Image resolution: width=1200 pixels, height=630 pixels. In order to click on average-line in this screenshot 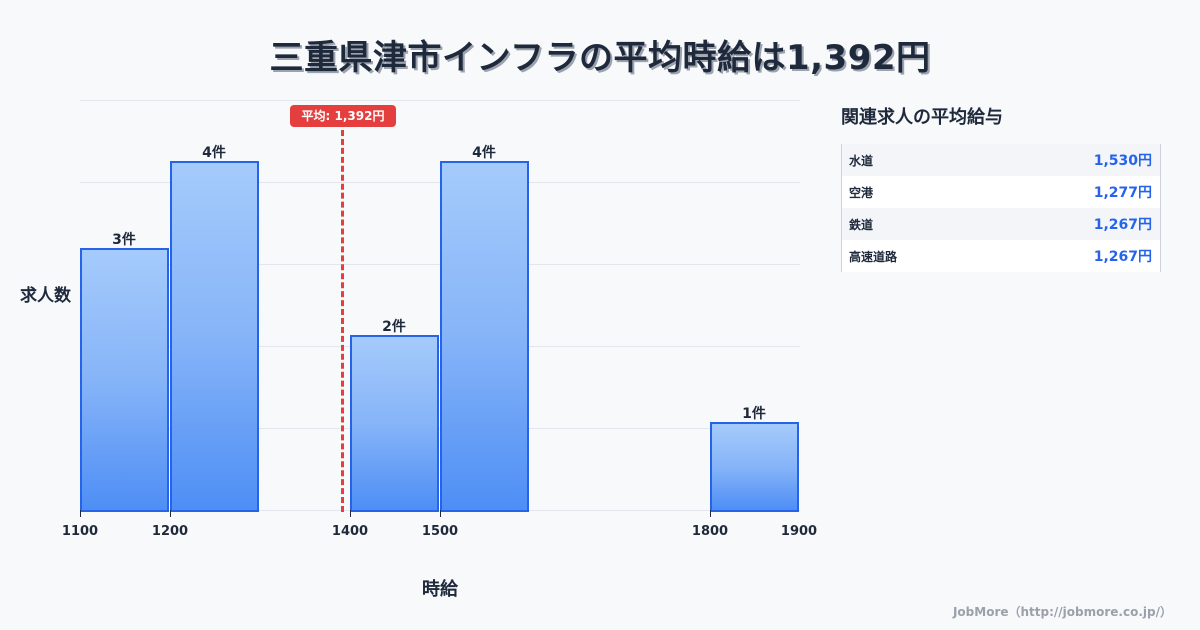, I will do `click(342, 321)`.